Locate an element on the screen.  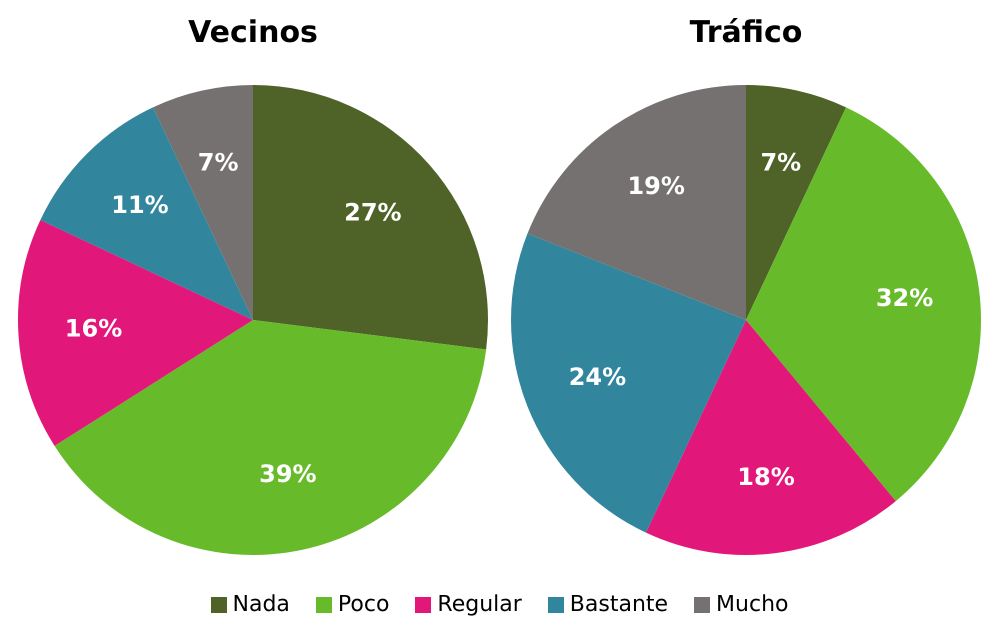
data-label: 19% is located at coordinates (656, 186).